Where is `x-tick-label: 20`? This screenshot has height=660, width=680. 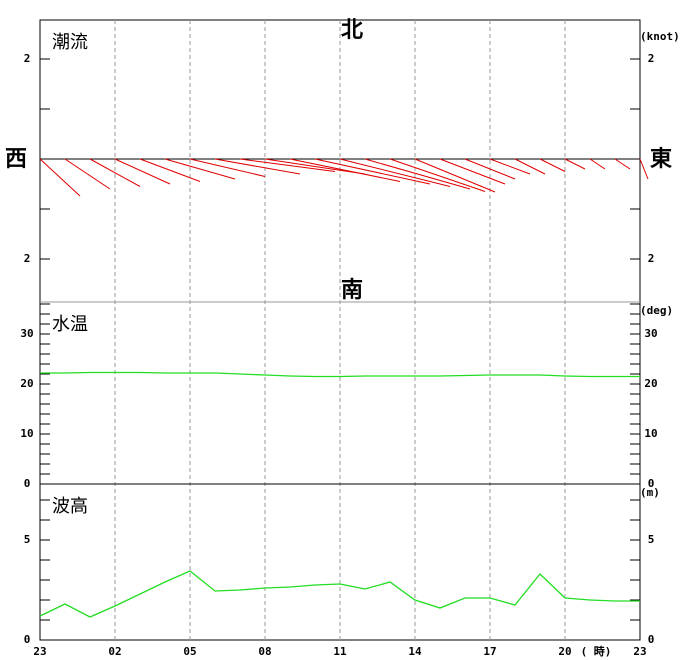
x-tick-label: 20 is located at coordinates (564, 651).